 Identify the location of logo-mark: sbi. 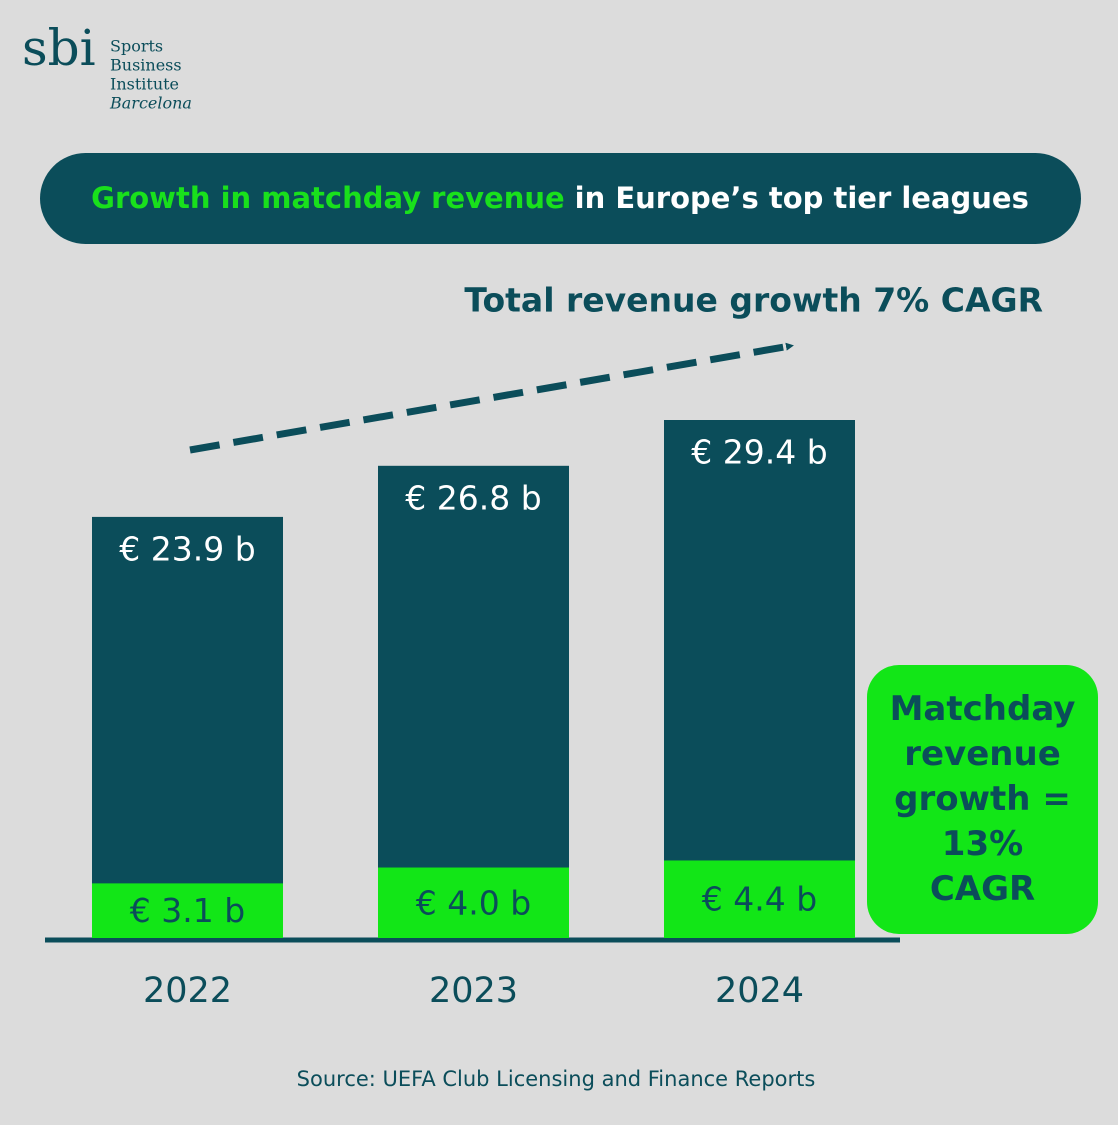
(59, 48).